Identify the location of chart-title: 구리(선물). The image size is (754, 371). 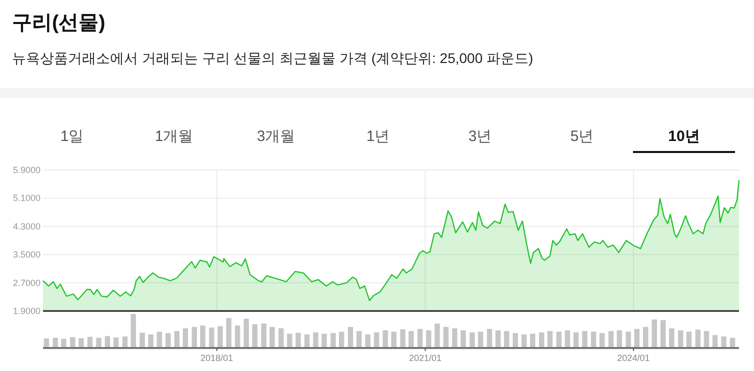
(59, 23).